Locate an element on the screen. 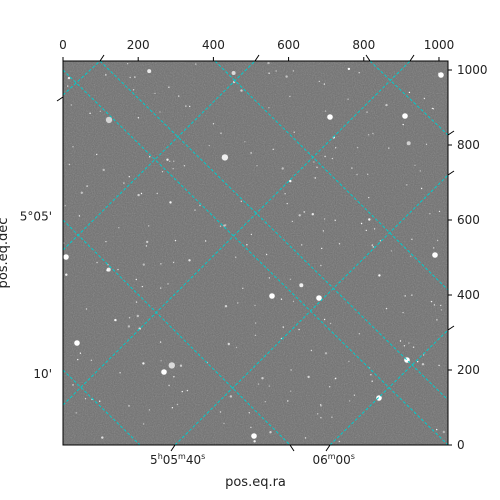 The width and height of the screenshot is (500, 500). y-tick-label: 800 is located at coordinates (468, 145).